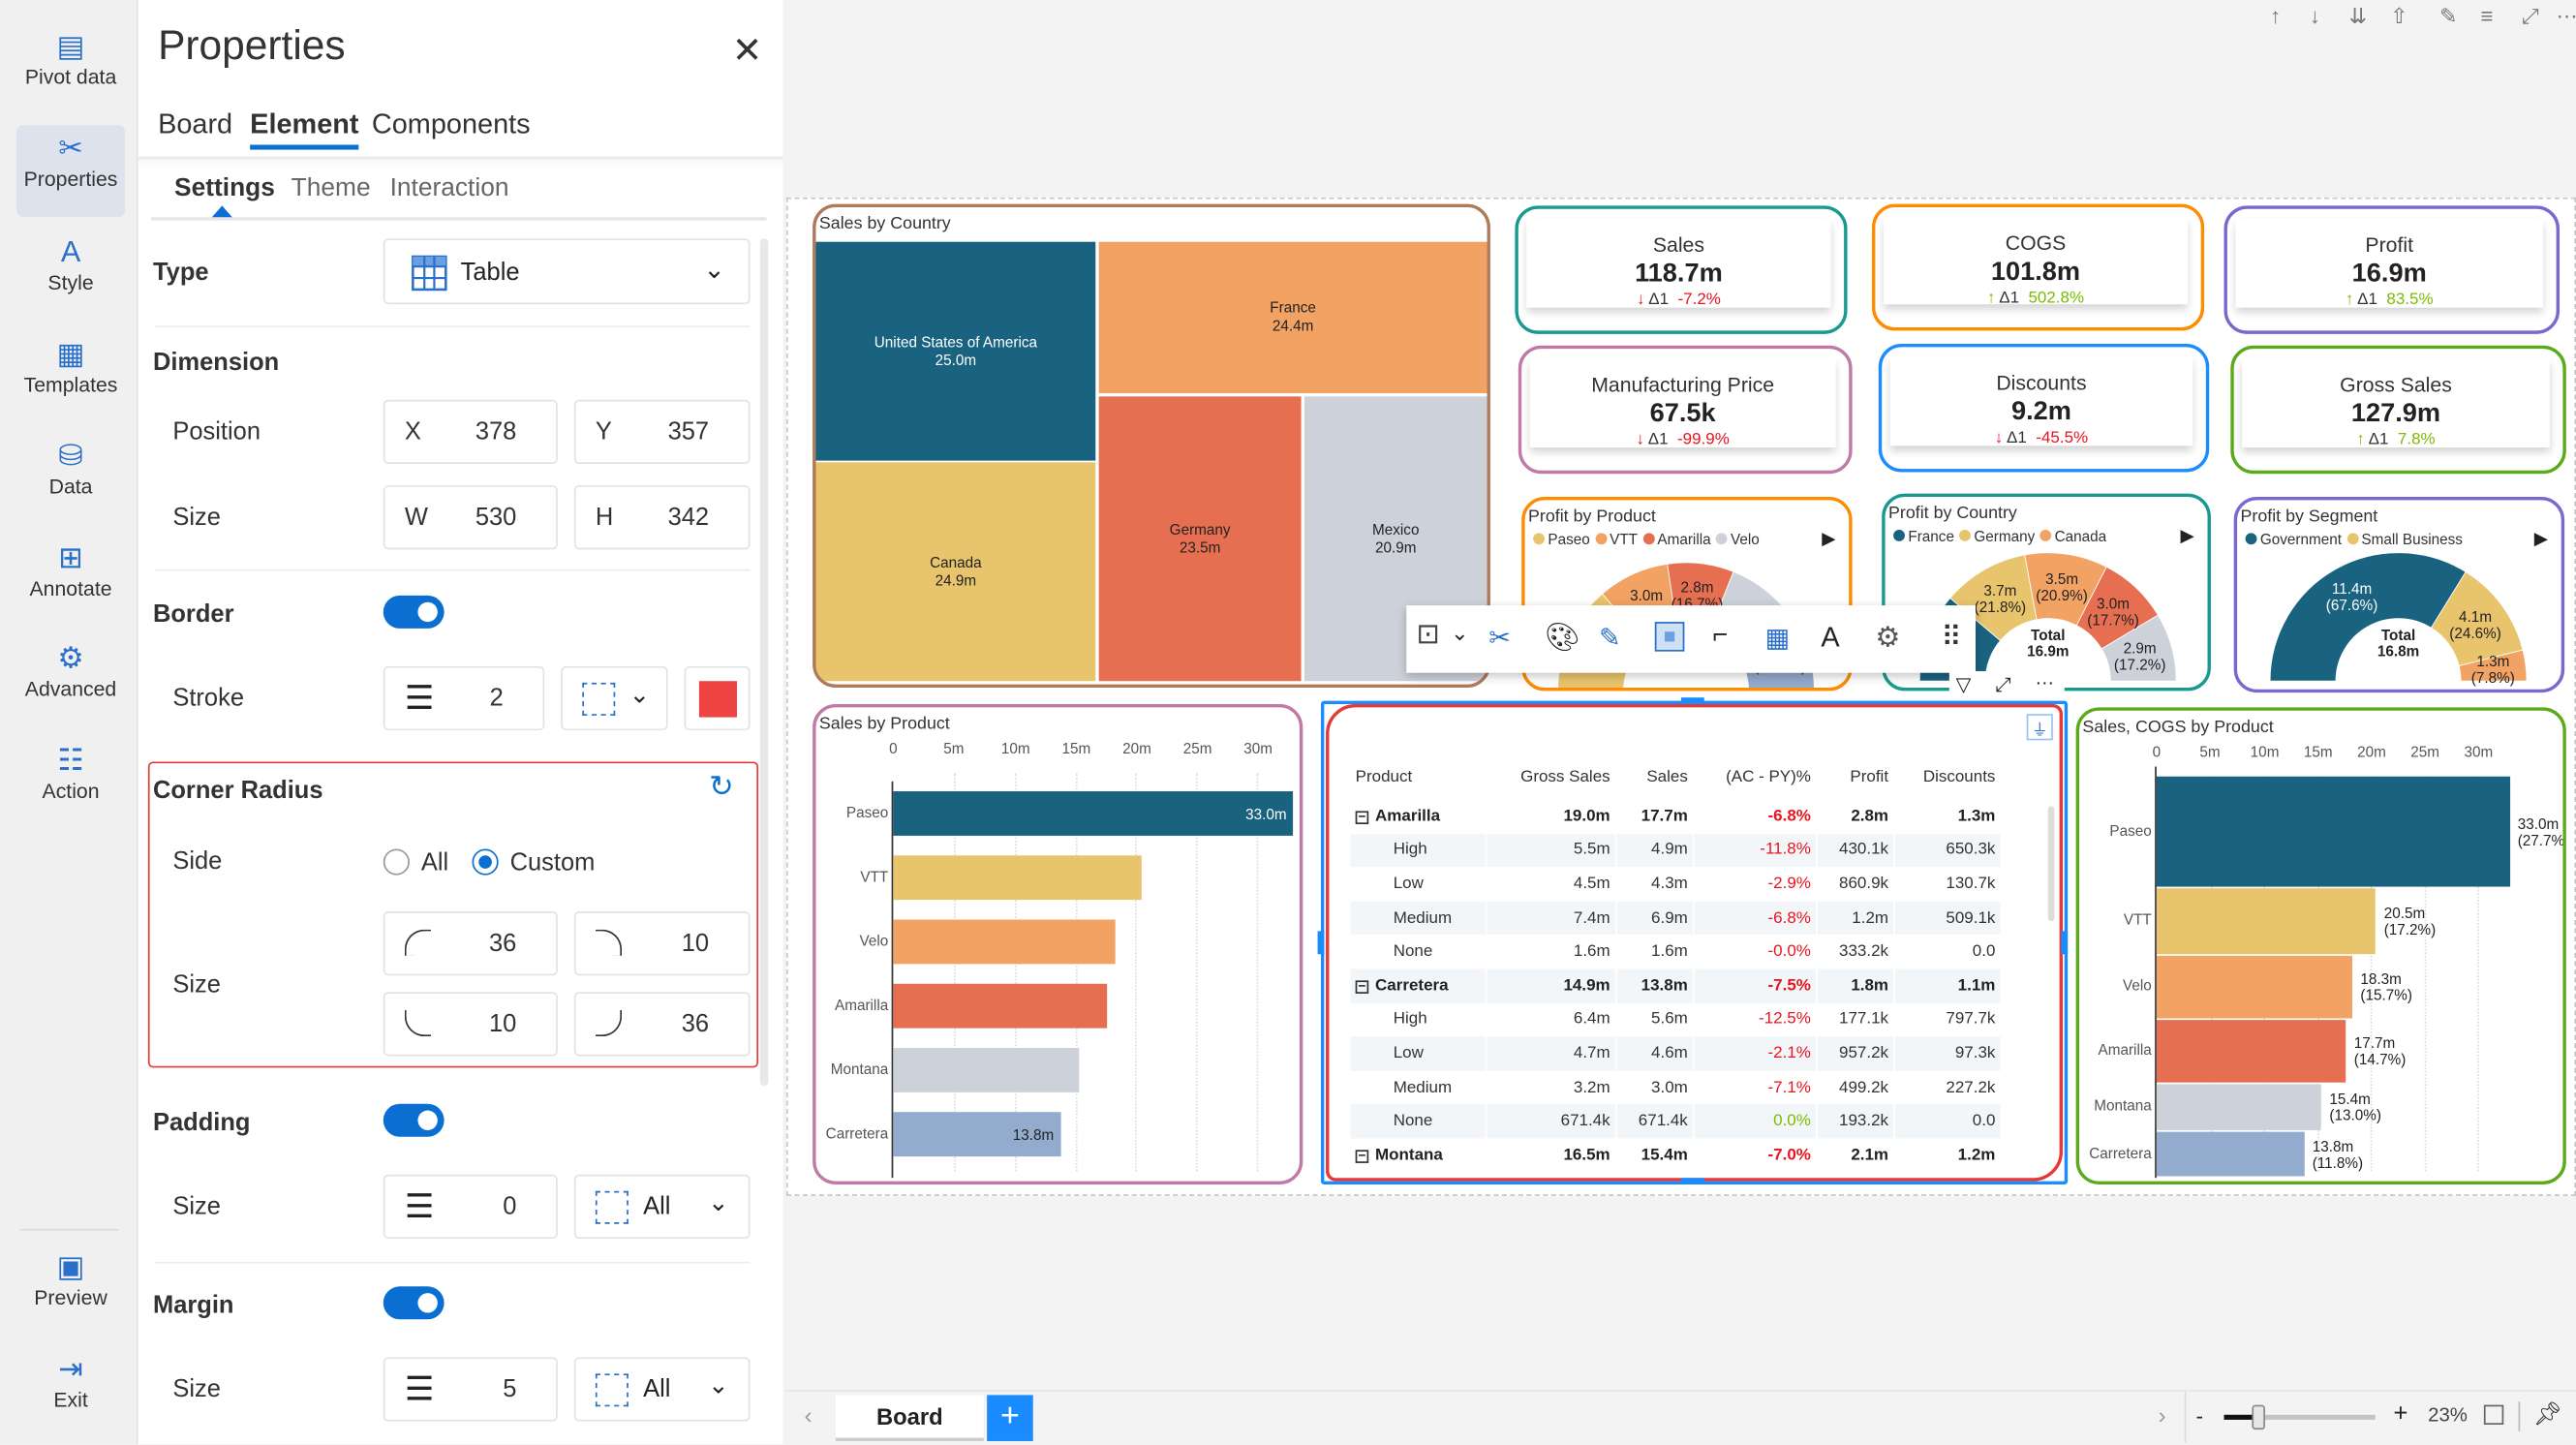 The image size is (2576, 1445). What do you see at coordinates (2238, 1107) in the screenshot?
I see `bar-montana` at bounding box center [2238, 1107].